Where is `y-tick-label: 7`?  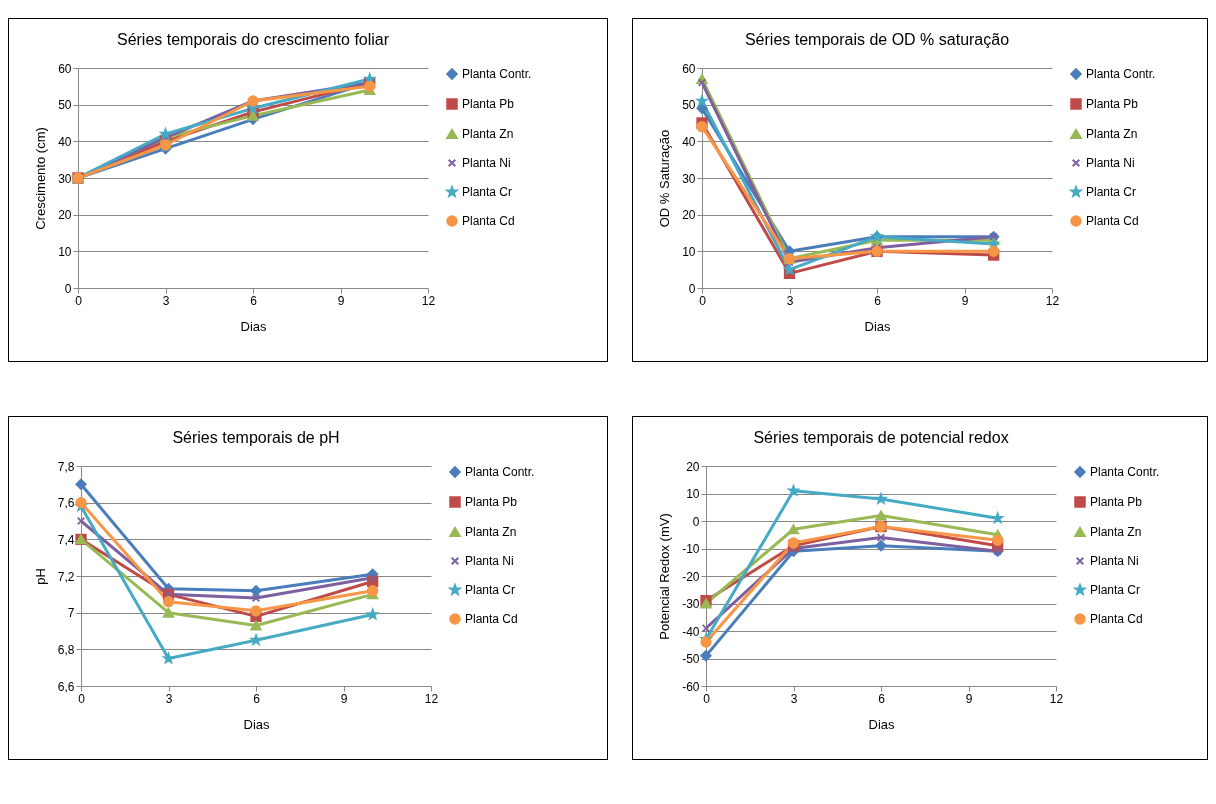
y-tick-label: 7 is located at coordinates (71, 613).